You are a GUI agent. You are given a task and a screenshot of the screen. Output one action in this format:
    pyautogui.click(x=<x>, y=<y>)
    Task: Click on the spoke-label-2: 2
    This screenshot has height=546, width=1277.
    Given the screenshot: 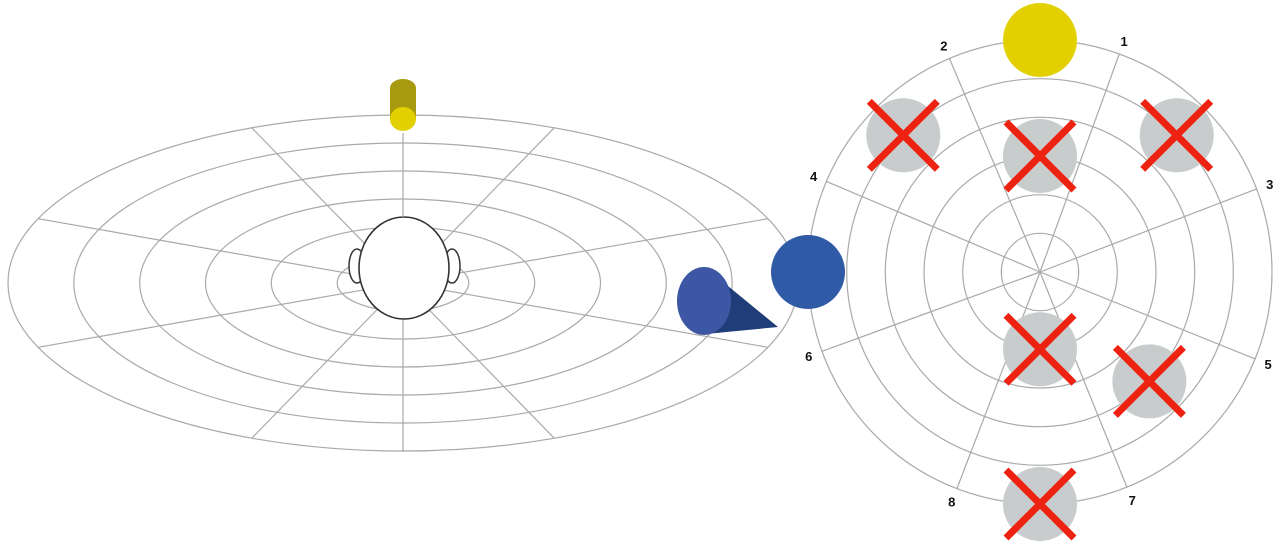 What is the action you would take?
    pyautogui.click(x=943, y=46)
    